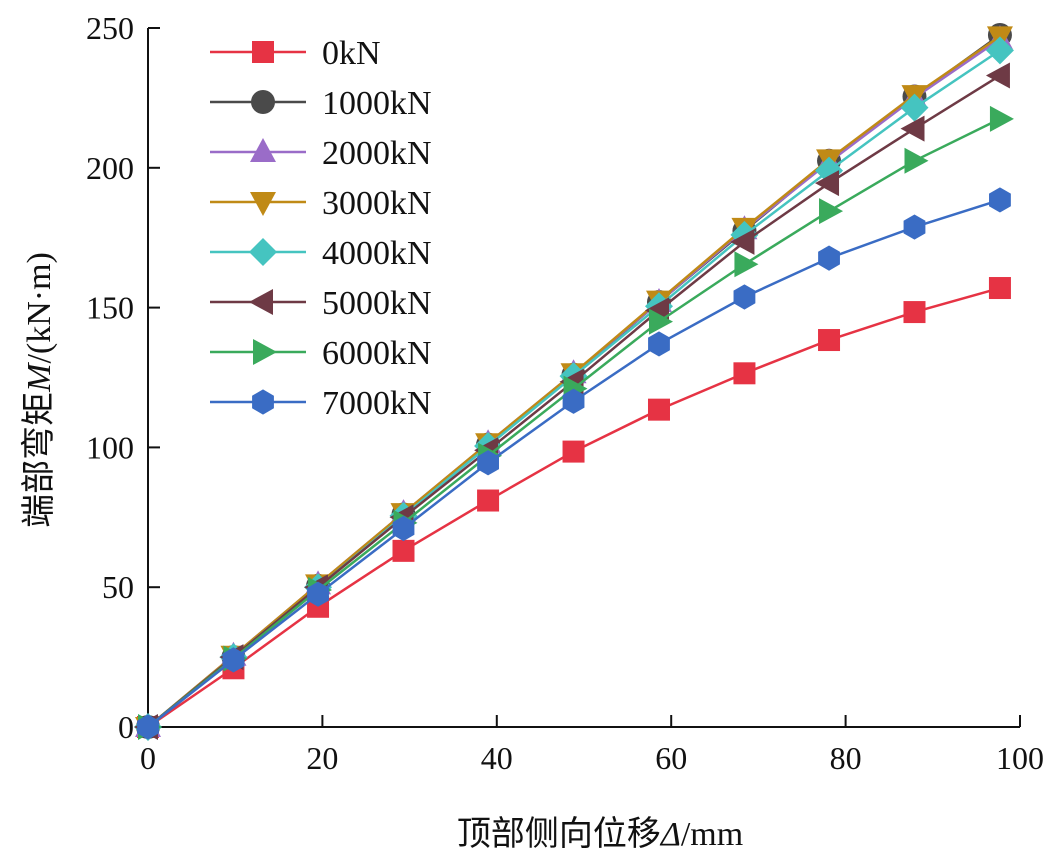 This screenshot has width=1050, height=867. What do you see at coordinates (497, 758) in the screenshot?
I see `x-tick-label: 40` at bounding box center [497, 758].